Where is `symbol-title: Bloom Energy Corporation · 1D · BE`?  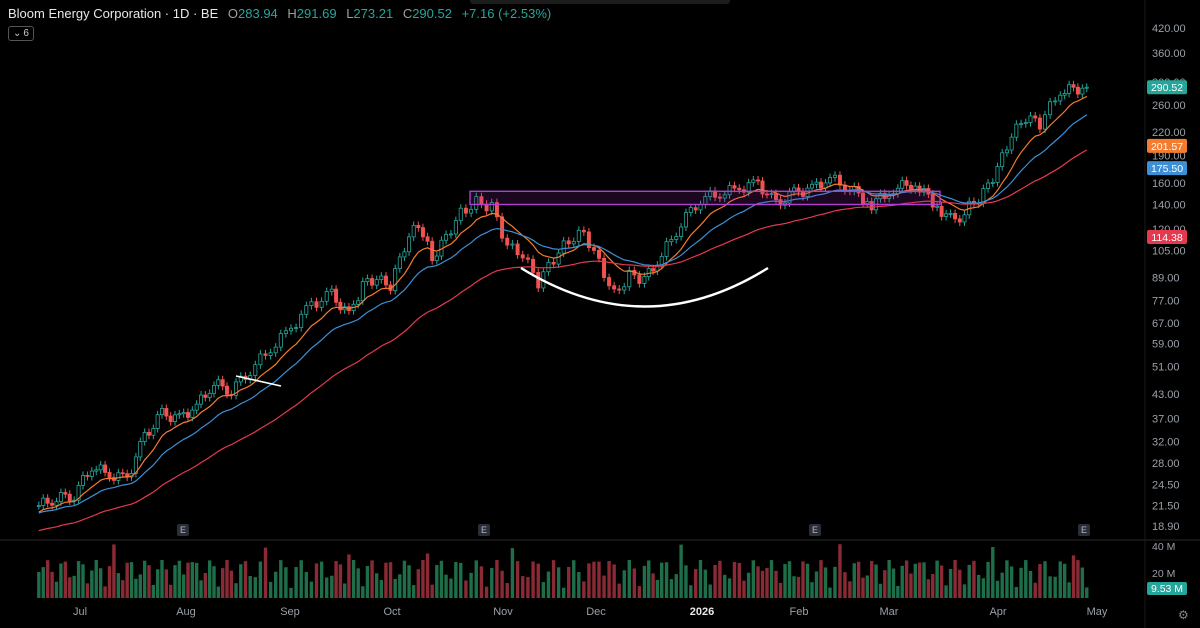 symbol-title: Bloom Energy Corporation · 1D · BE is located at coordinates (113, 13).